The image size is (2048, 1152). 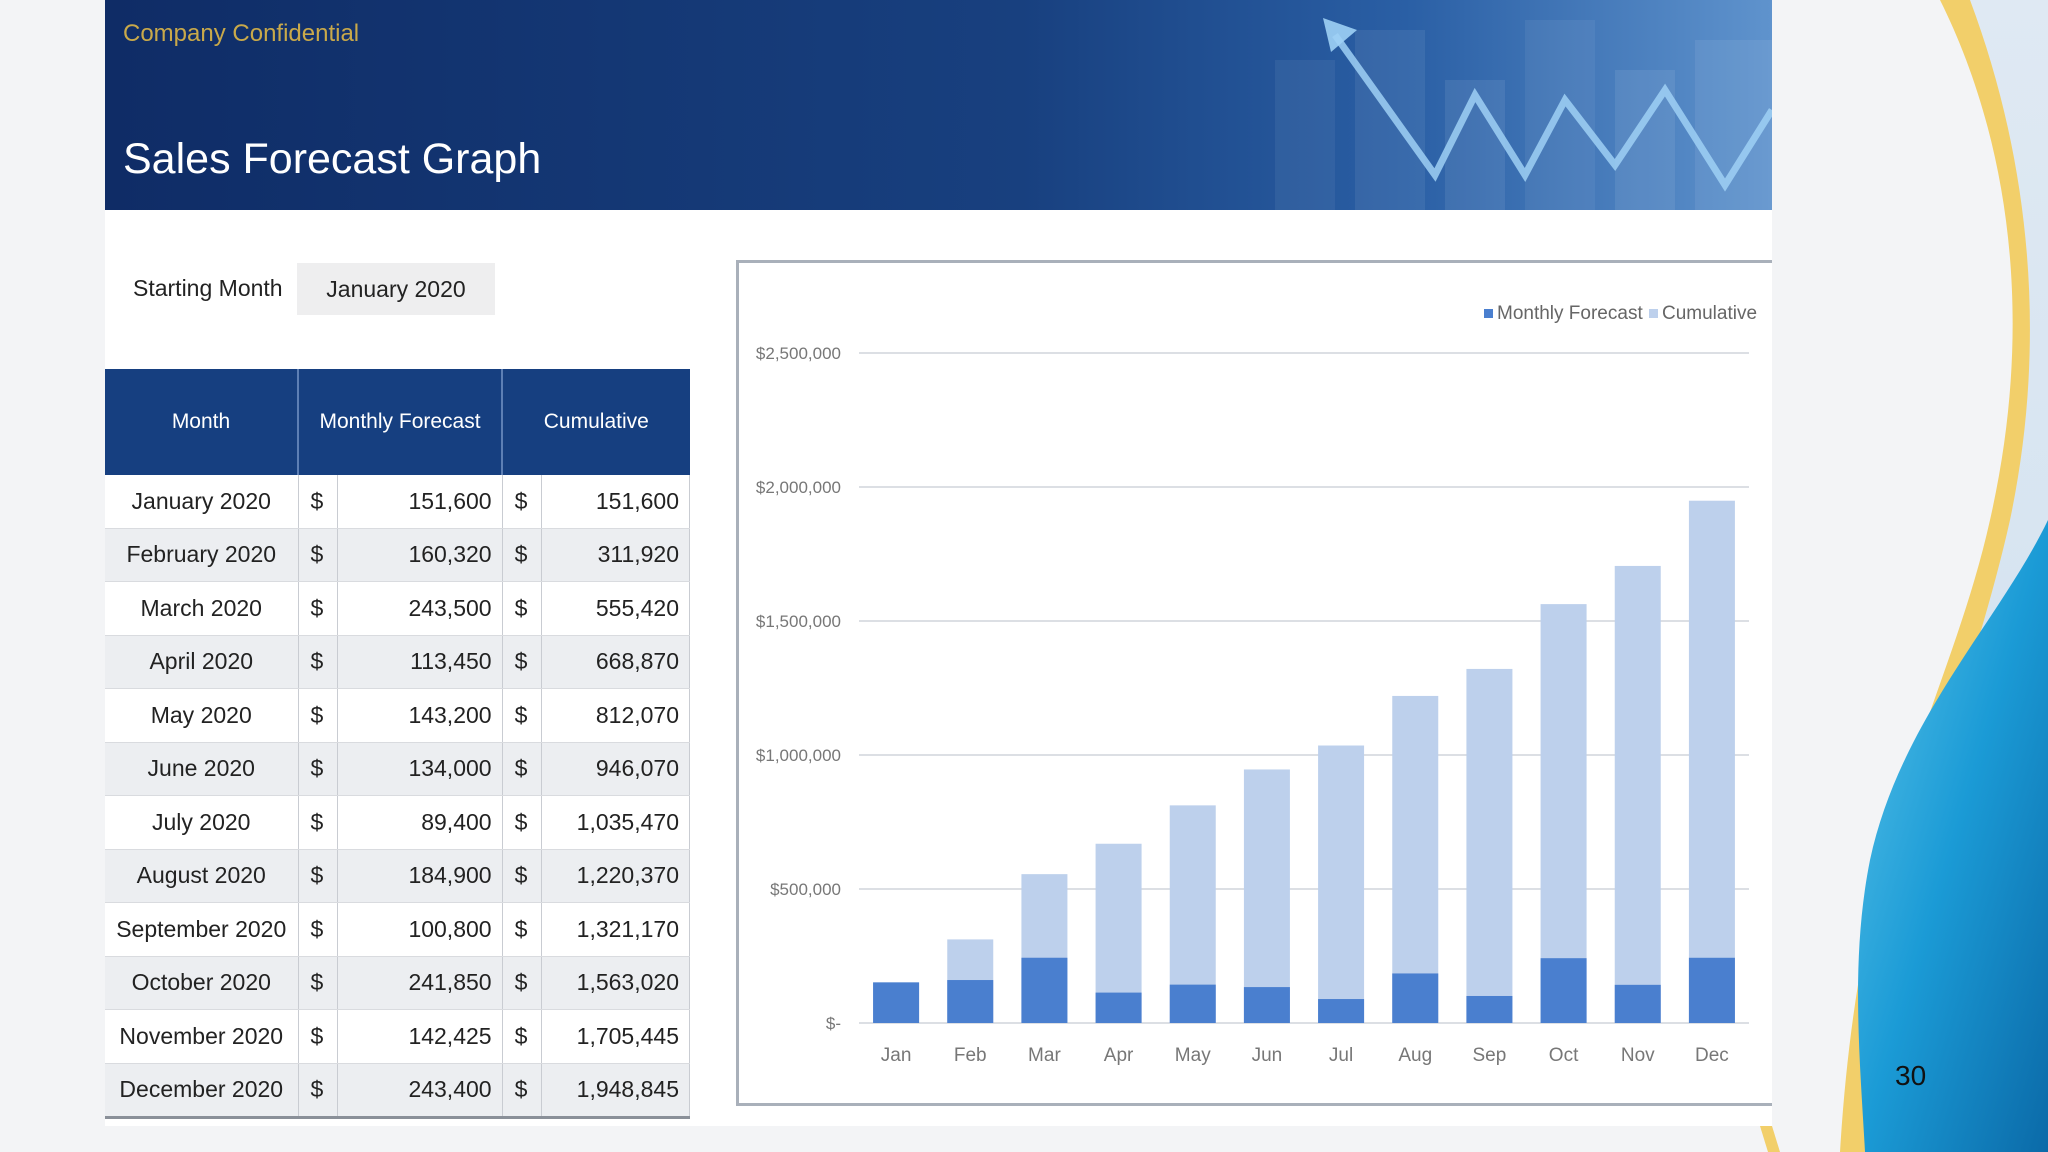 I want to click on x-tick-label: Nov, so click(x=1638, y=1055).